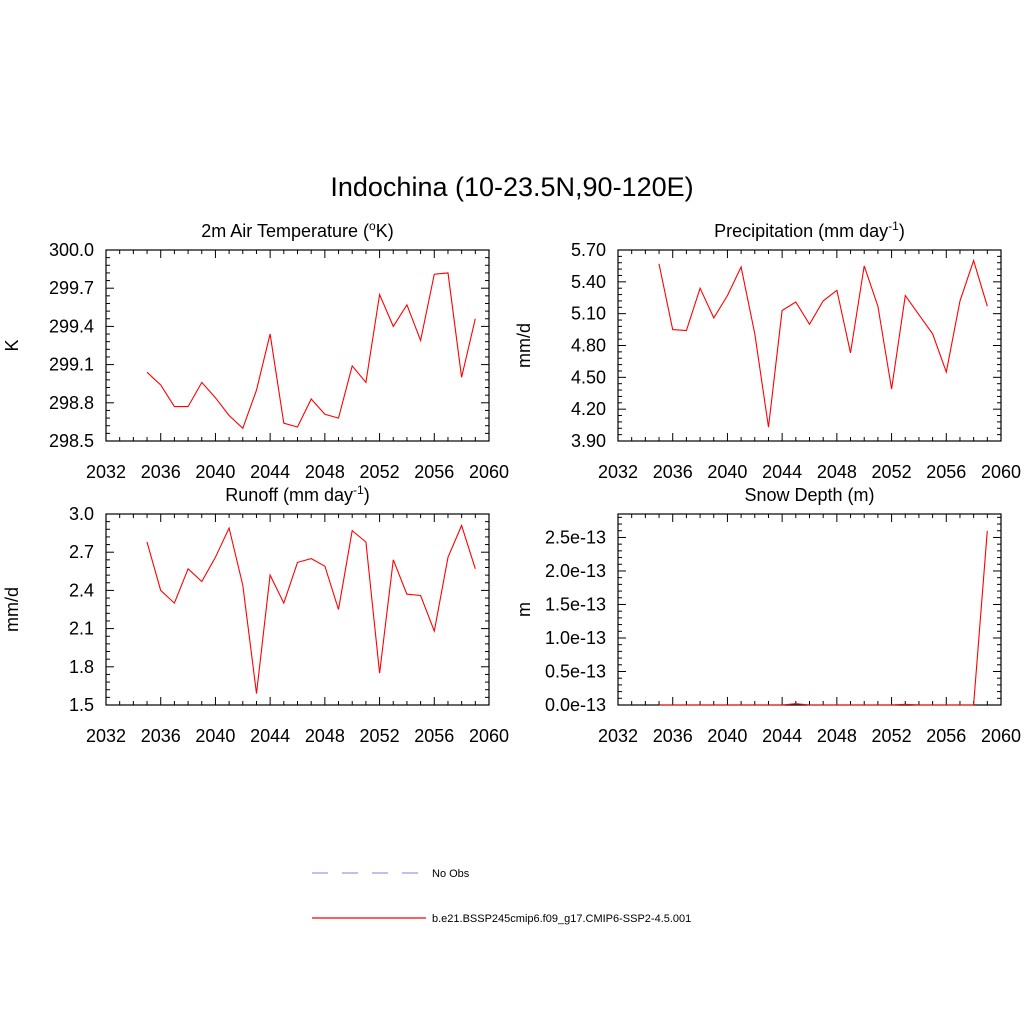 This screenshot has height=1024, width=1024. I want to click on panel-title: Snow Depth (m), so click(809, 495).